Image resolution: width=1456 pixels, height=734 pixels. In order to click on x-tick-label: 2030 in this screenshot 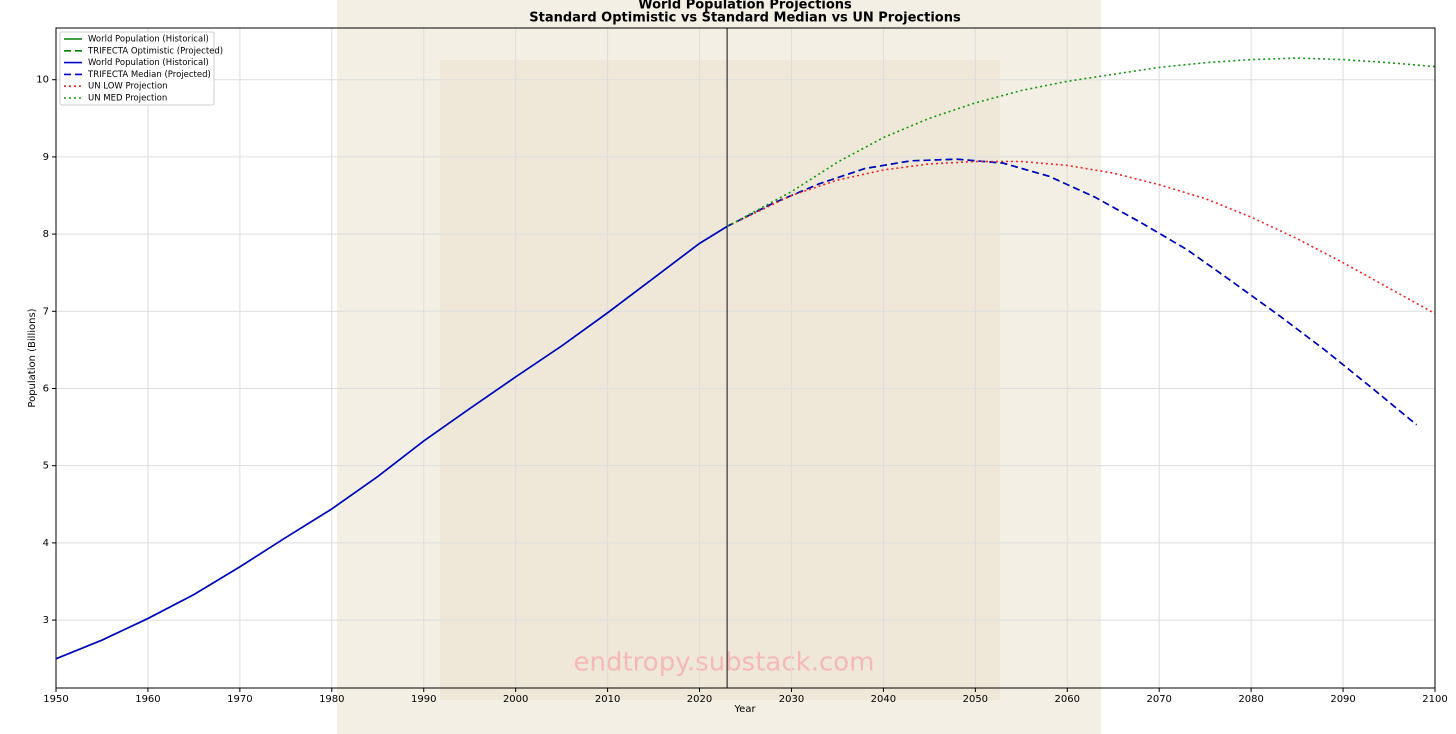, I will do `click(791, 699)`.